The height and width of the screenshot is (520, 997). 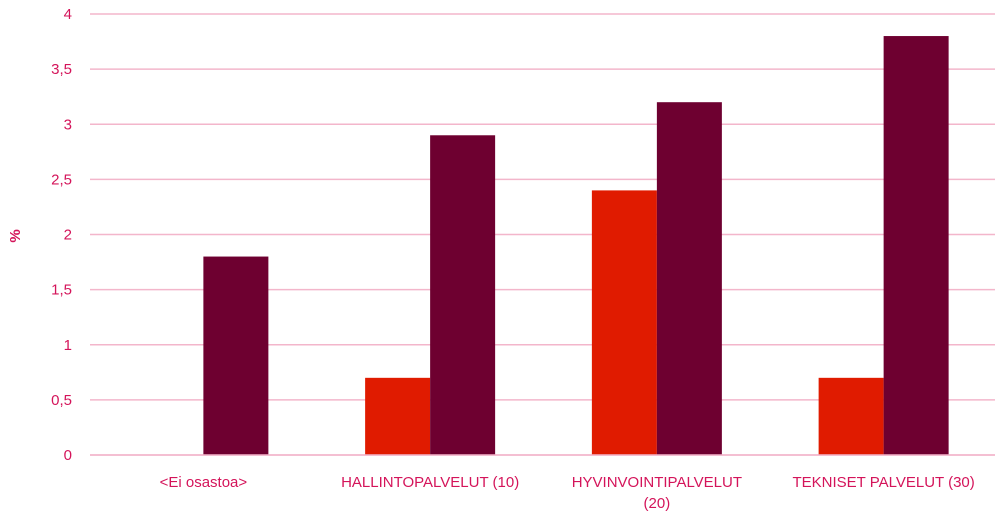 I want to click on y-tick-label: 0, so click(x=68, y=455).